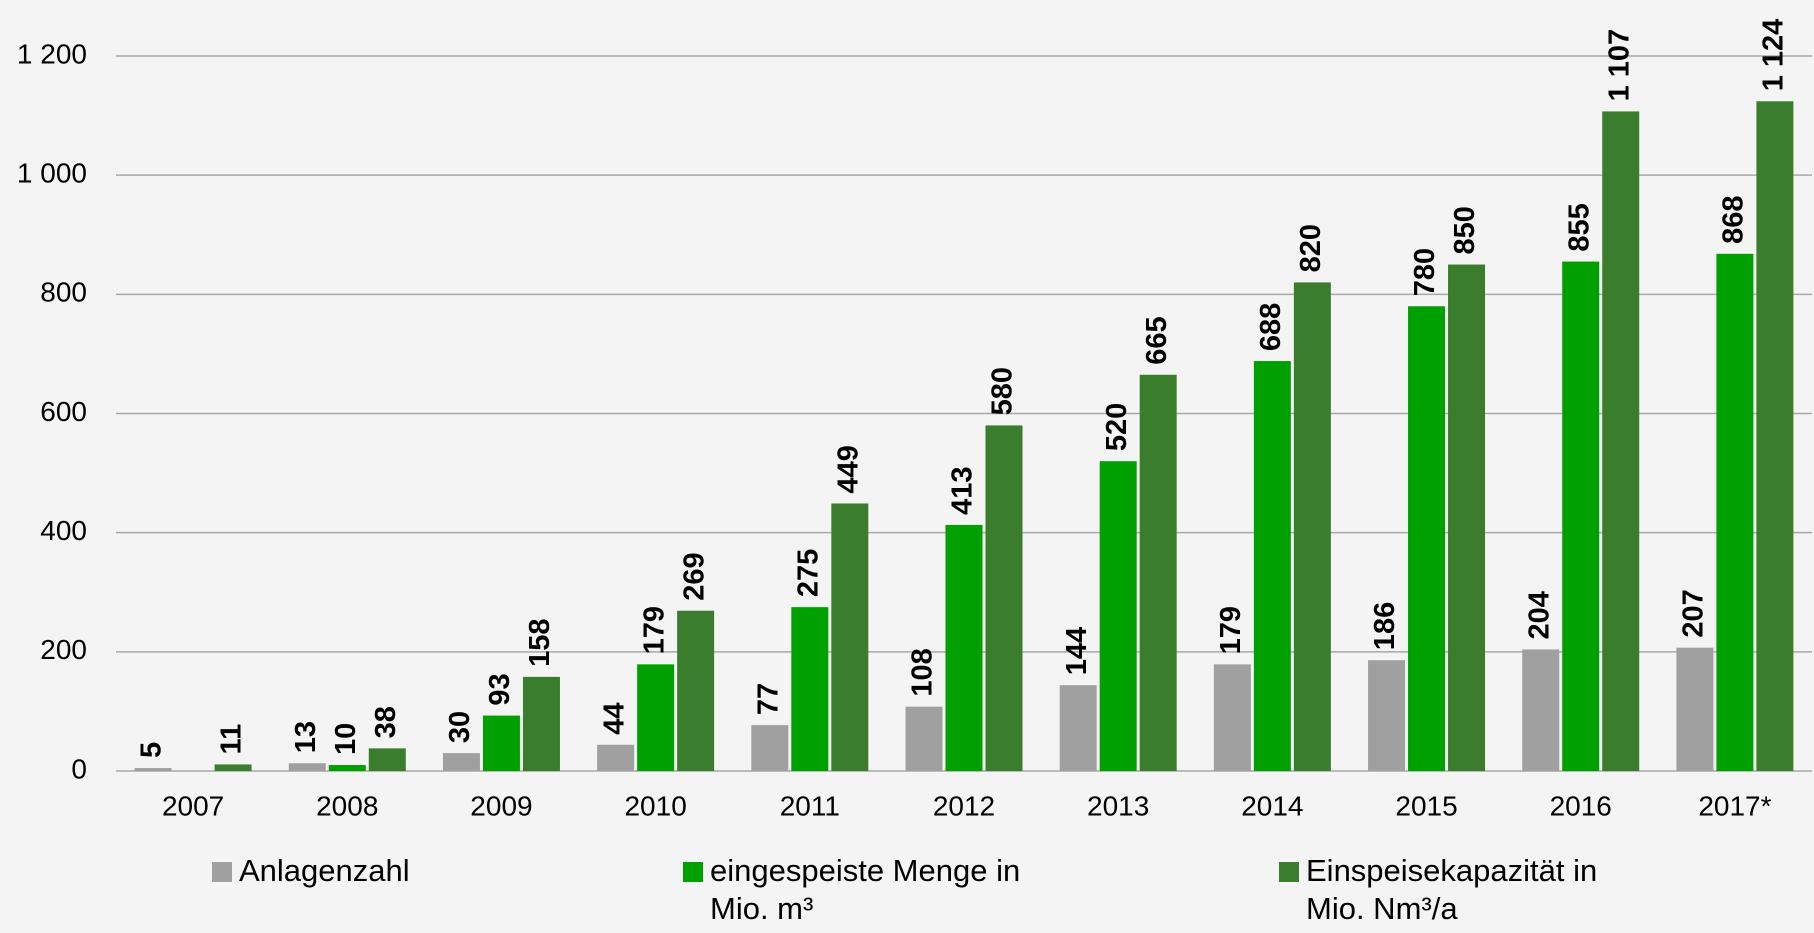 The image size is (1814, 933). I want to click on x-tick-label: 2008, so click(347, 805).